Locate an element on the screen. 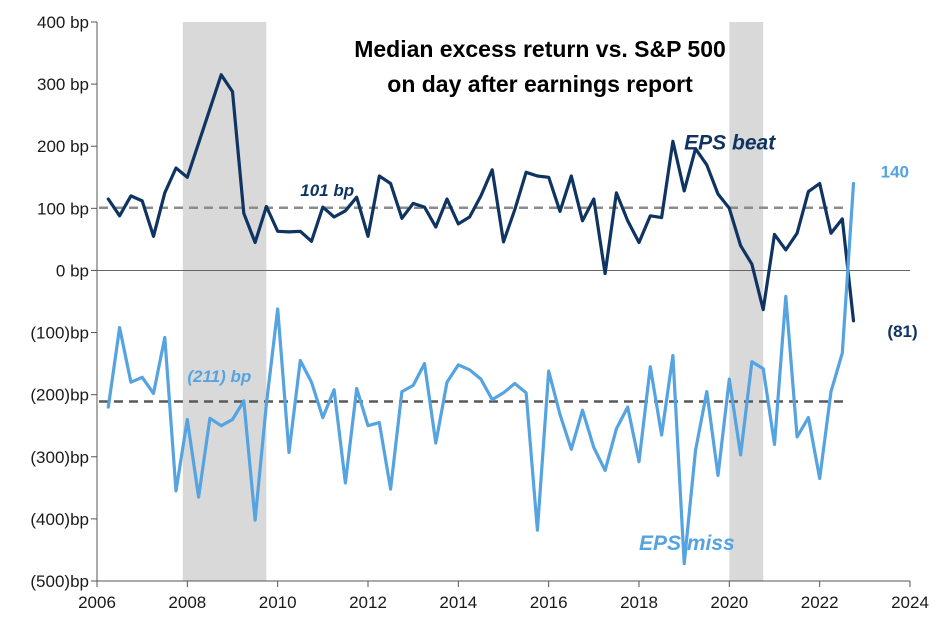 The height and width of the screenshot is (631, 939). y-tick-label: (500)bp is located at coordinates (59, 581).